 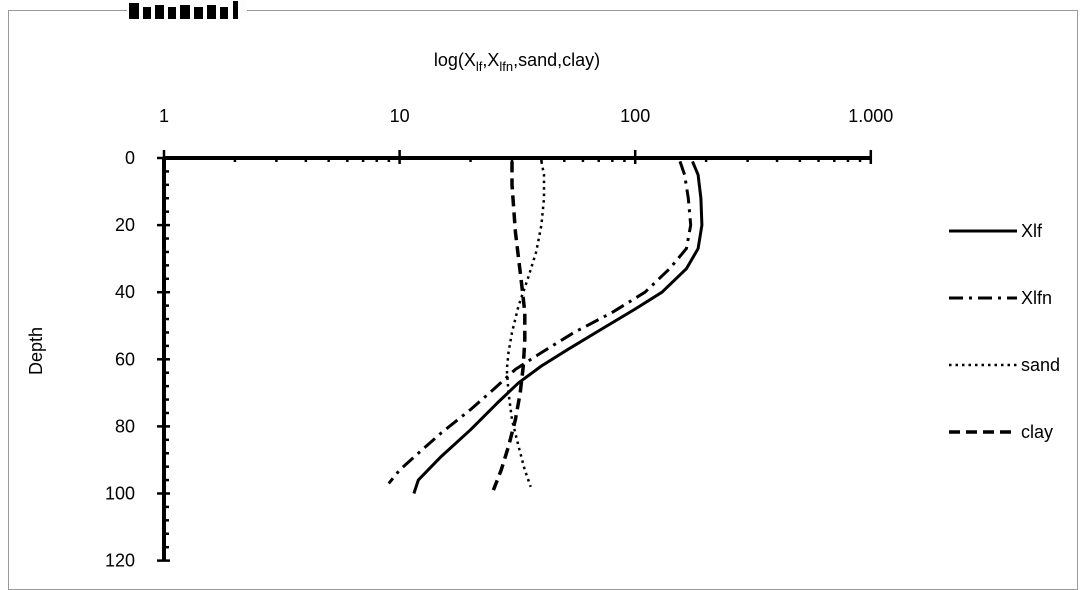 I want to click on y-tick-label: 80, so click(x=125, y=426).